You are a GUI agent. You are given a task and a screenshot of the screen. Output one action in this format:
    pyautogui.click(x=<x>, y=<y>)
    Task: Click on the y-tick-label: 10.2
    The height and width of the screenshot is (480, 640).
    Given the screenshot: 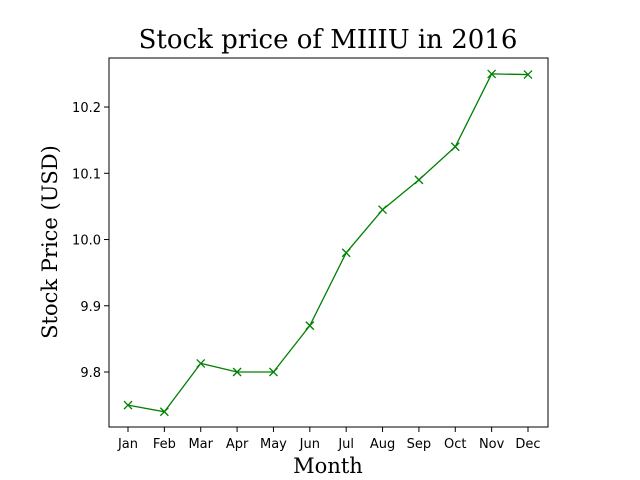 What is the action you would take?
    pyautogui.click(x=86, y=108)
    